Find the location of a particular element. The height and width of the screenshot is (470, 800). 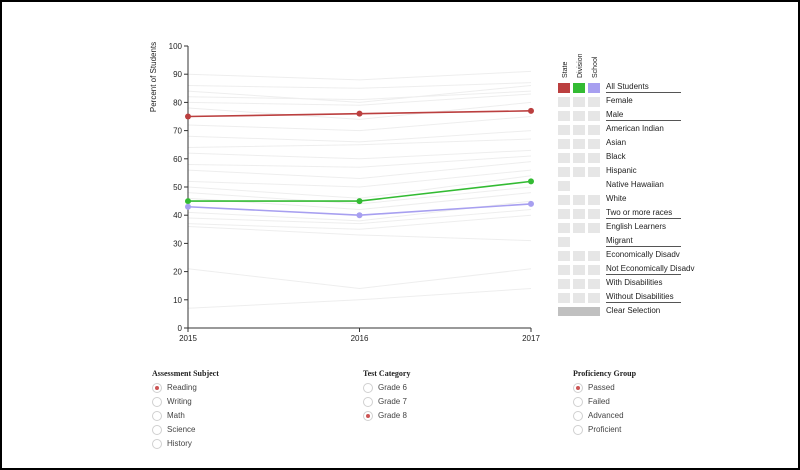

legend-row-label: Two or more races is located at coordinates (643, 213).